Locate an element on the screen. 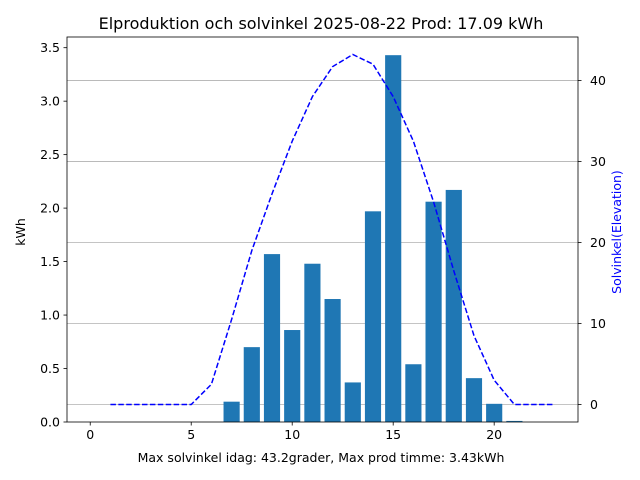 The image size is (640, 480). y-axis-right: 0 10 20 30 40 is located at coordinates (592, 242).